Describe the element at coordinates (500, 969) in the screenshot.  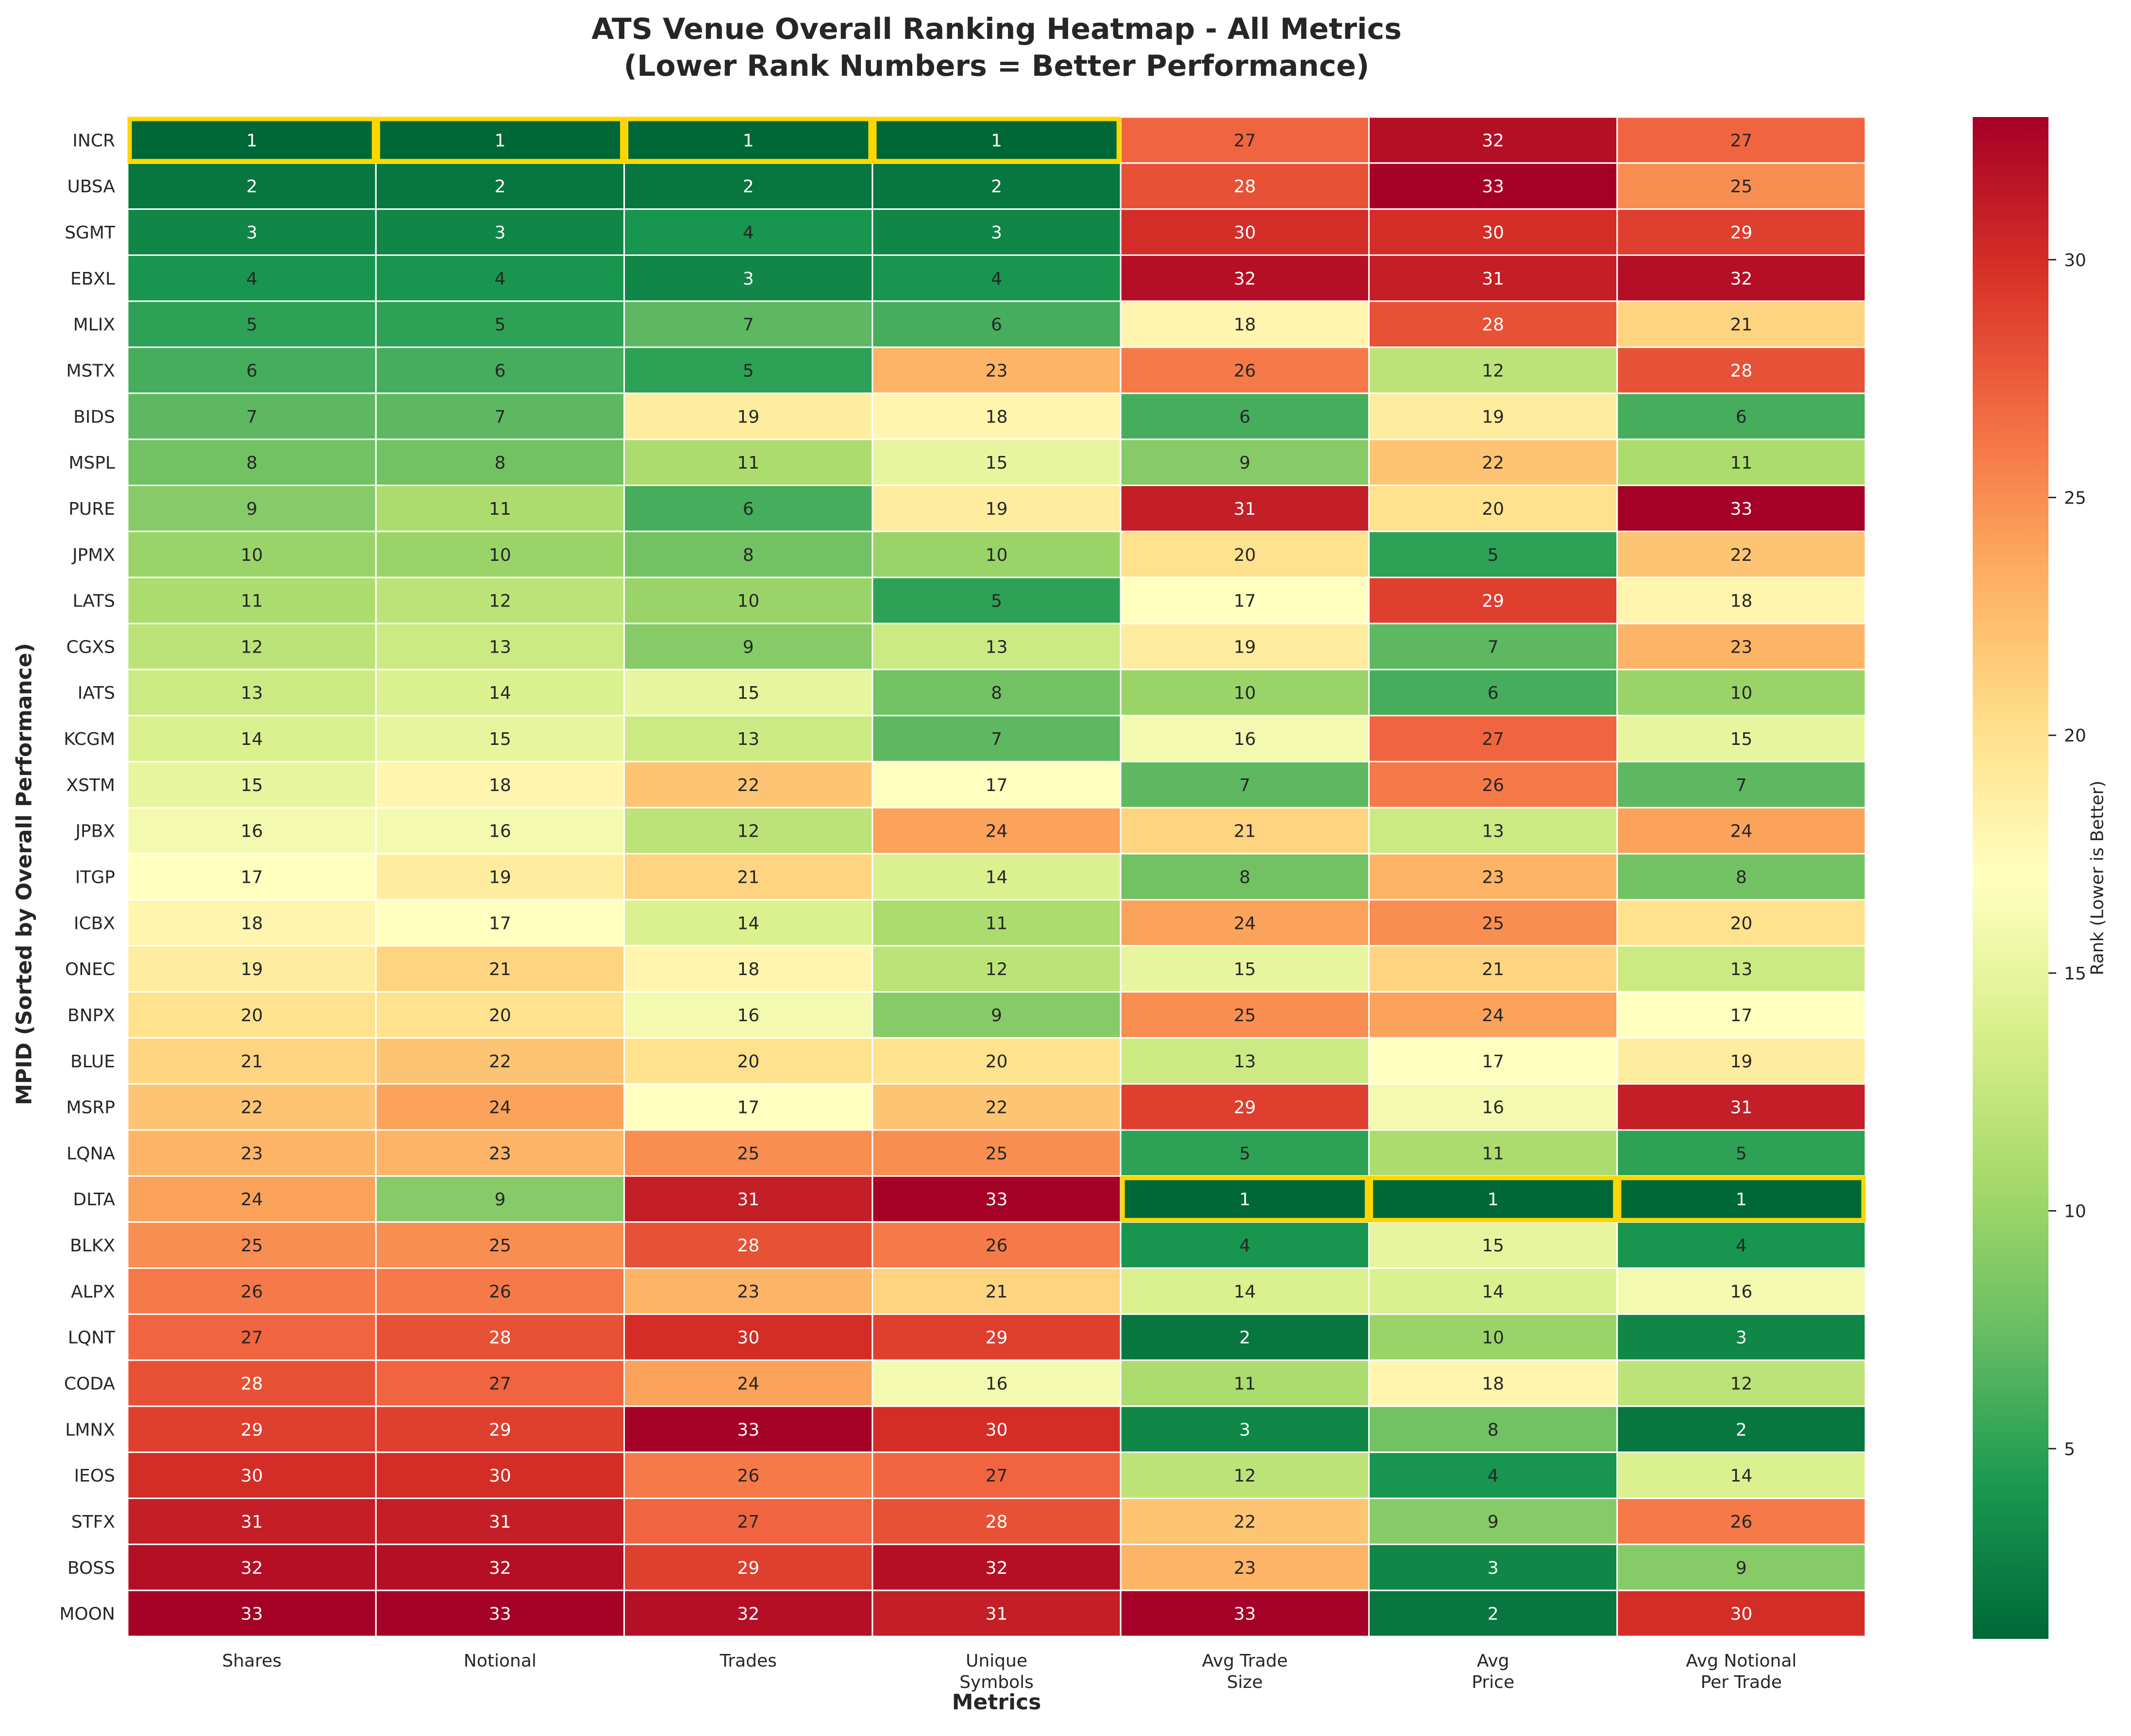
I see `cell-value-label: 21` at that location.